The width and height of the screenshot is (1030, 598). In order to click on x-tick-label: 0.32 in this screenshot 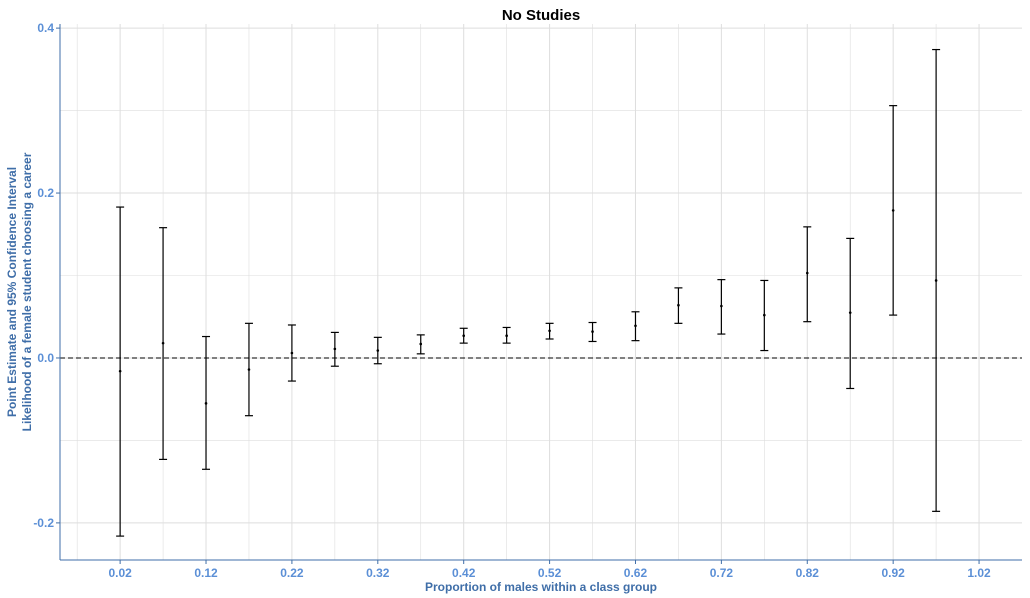, I will do `click(378, 573)`.